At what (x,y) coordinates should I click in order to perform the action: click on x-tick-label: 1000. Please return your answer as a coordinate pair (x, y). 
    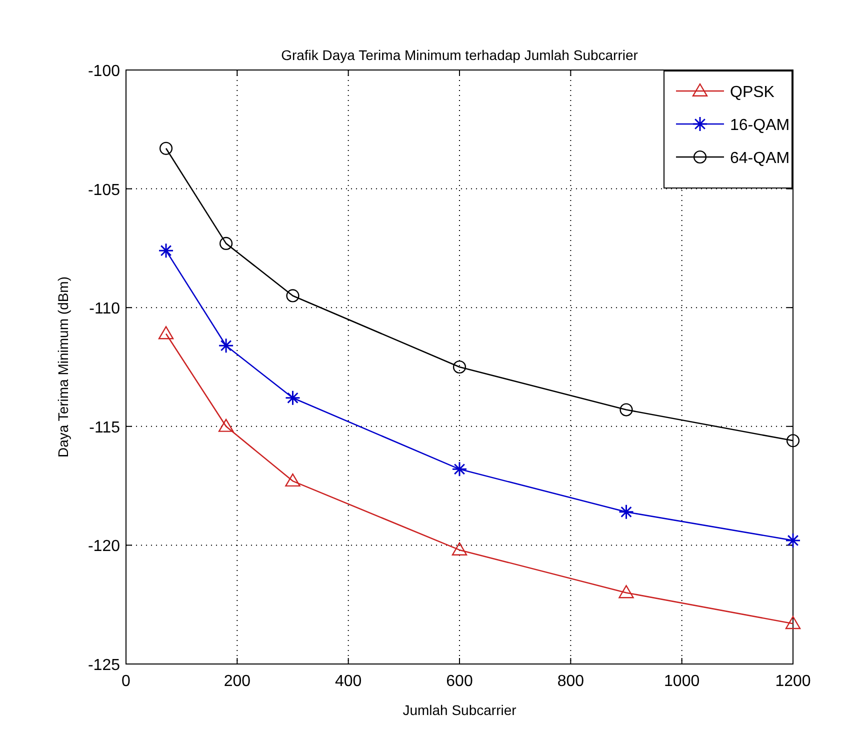
    Looking at the image, I should click on (682, 681).